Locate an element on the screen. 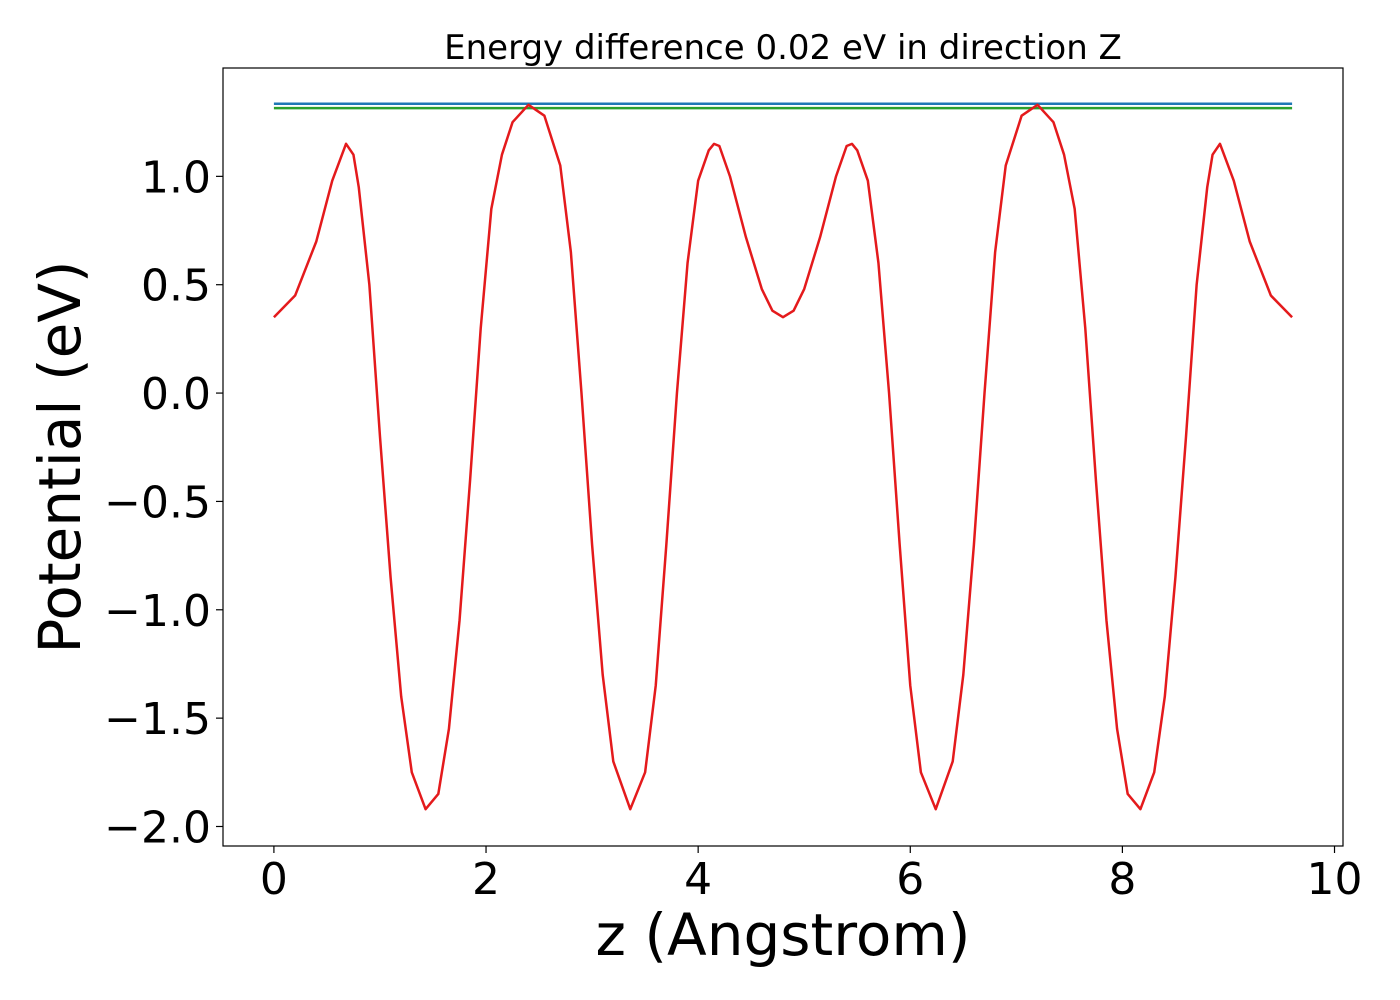  x-tick-label: 8 is located at coordinates (1122, 879).